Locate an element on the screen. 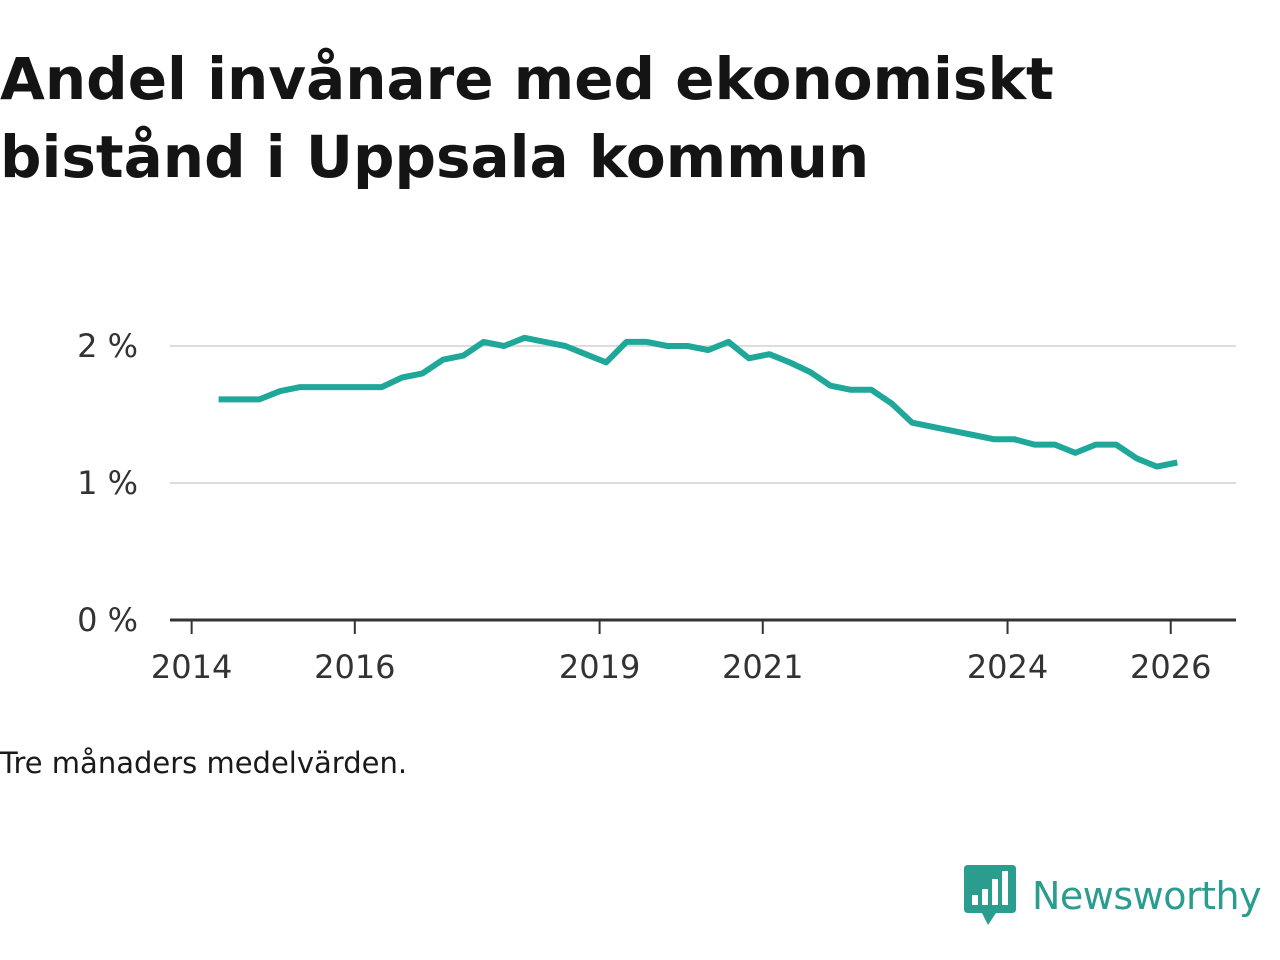 The height and width of the screenshot is (960, 1280). gridlines is located at coordinates (703, 414).